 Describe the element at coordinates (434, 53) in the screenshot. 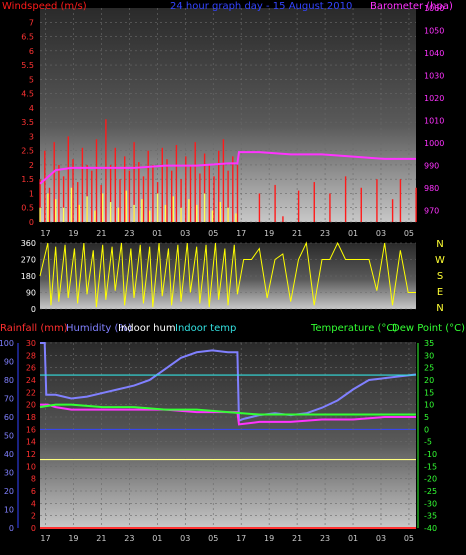

I see `barometer-tick-label: 1040` at that location.